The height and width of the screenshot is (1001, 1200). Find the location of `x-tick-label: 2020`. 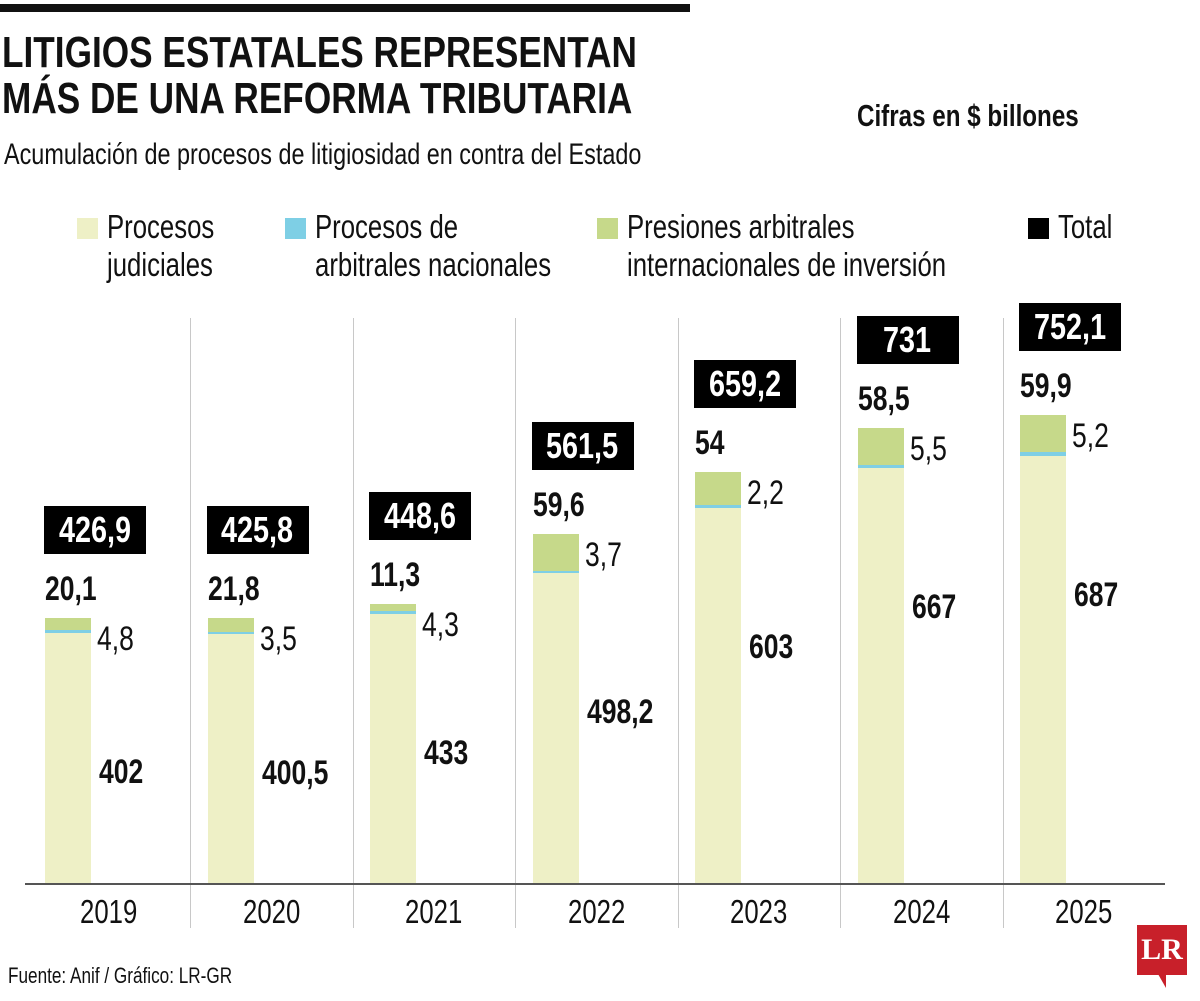

x-tick-label: 2020 is located at coordinates (279, 912).